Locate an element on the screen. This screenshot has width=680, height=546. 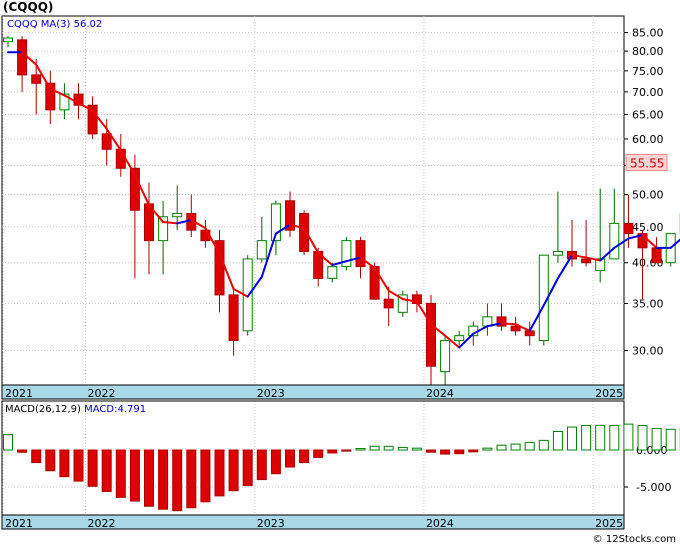
x-axis-label: 2023 is located at coordinates (271, 393).